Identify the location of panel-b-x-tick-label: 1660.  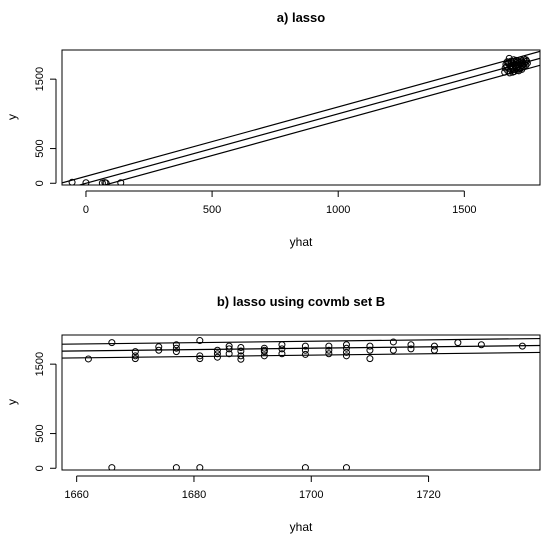
(76, 495).